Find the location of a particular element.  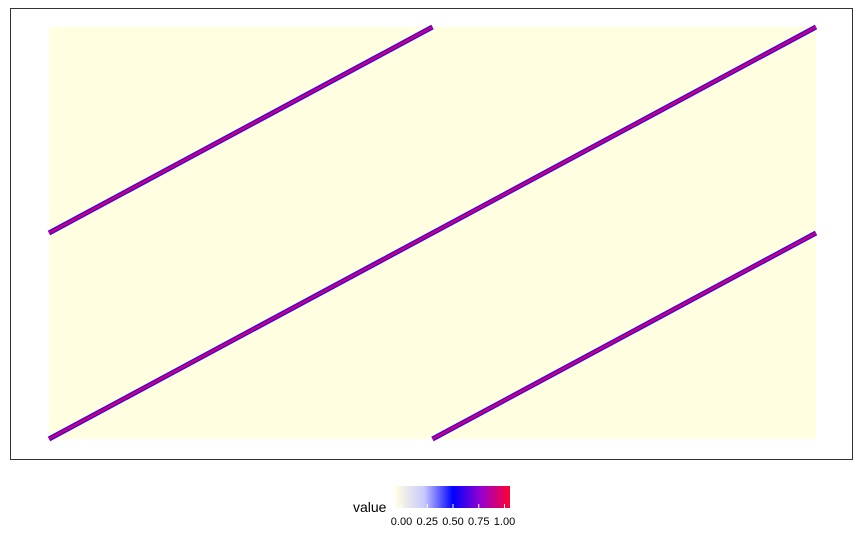

legend-tick-label: 0.50 is located at coordinates (452, 522).